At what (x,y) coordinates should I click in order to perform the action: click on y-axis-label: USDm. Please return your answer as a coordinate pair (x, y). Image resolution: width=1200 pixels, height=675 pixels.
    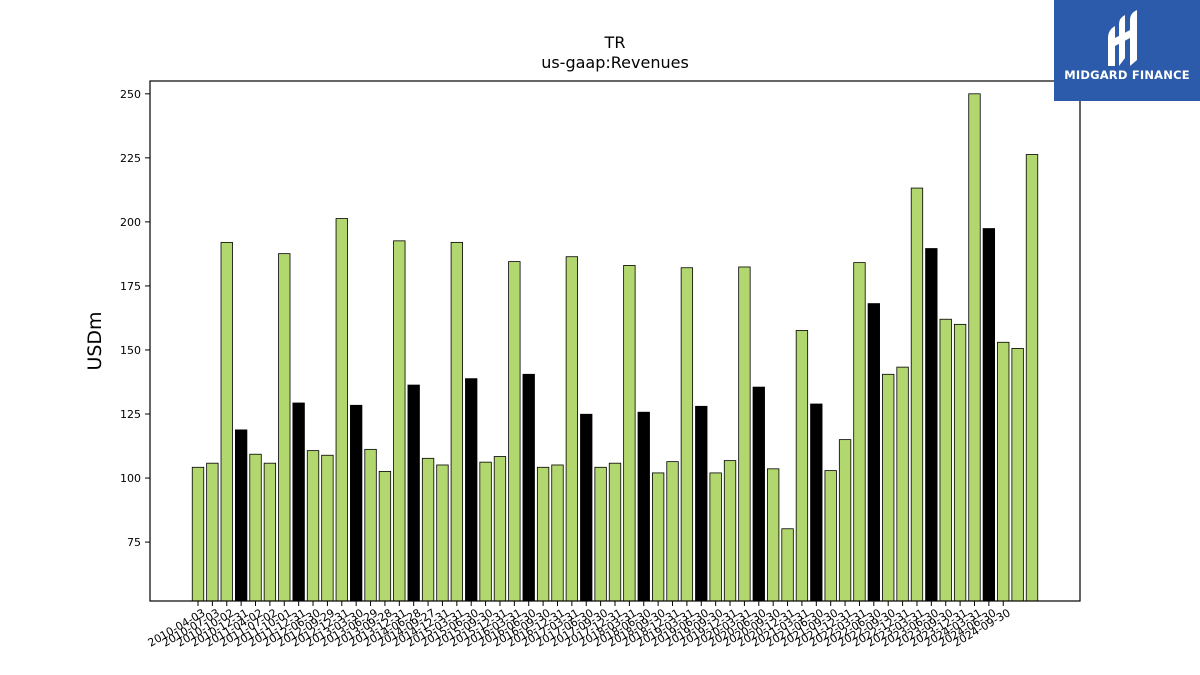
    Looking at the image, I should click on (95, 340).